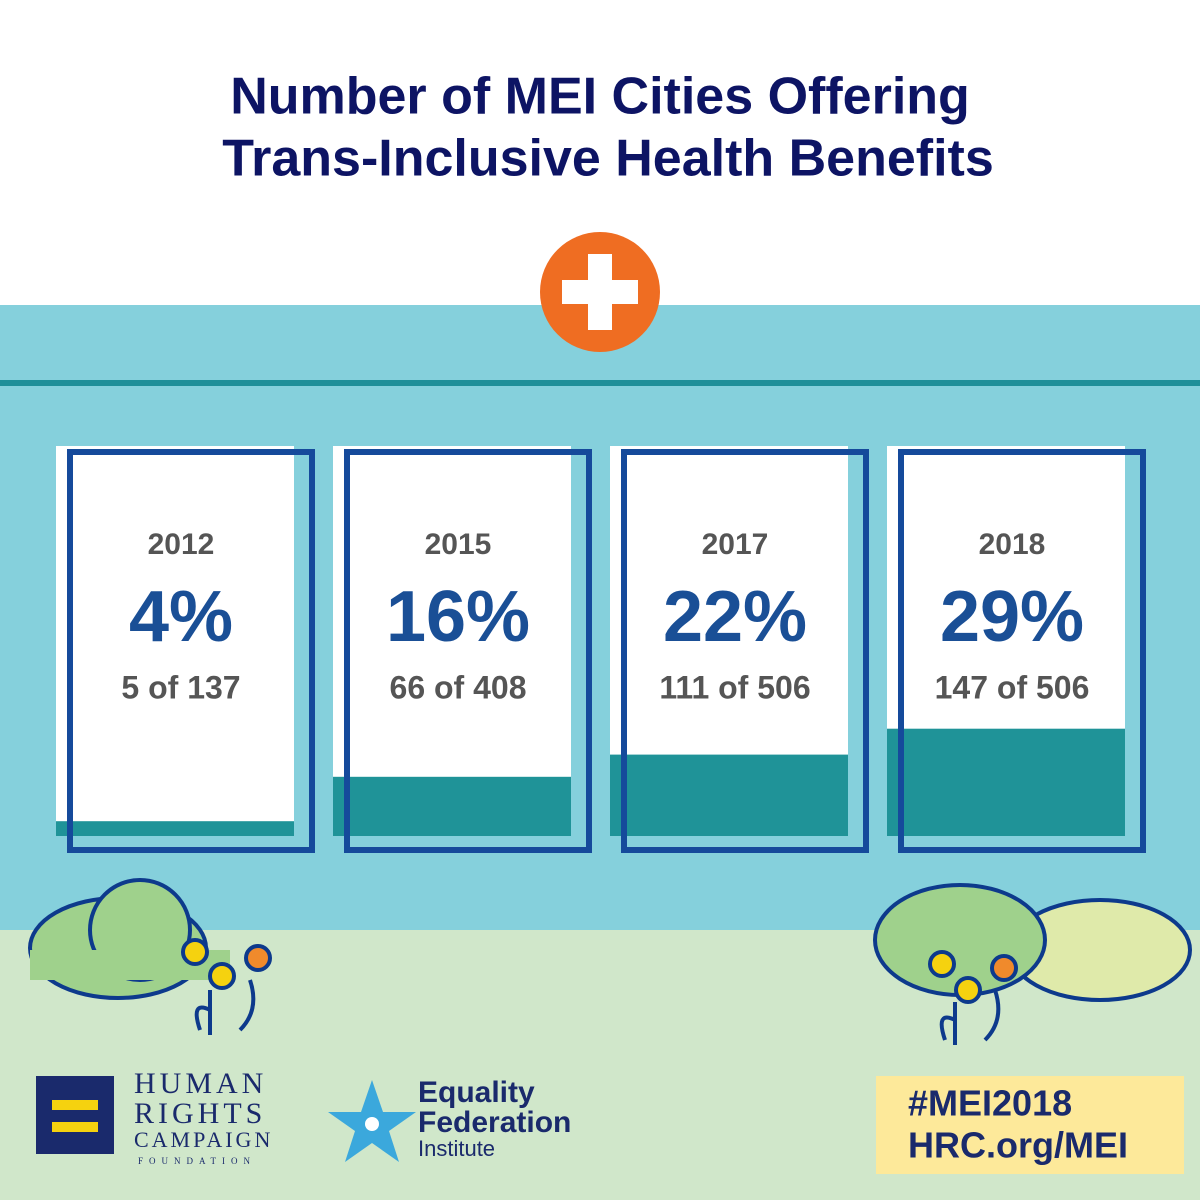 The height and width of the screenshot is (1200, 1200). I want to click on efi-text: Federation, so click(494, 1122).